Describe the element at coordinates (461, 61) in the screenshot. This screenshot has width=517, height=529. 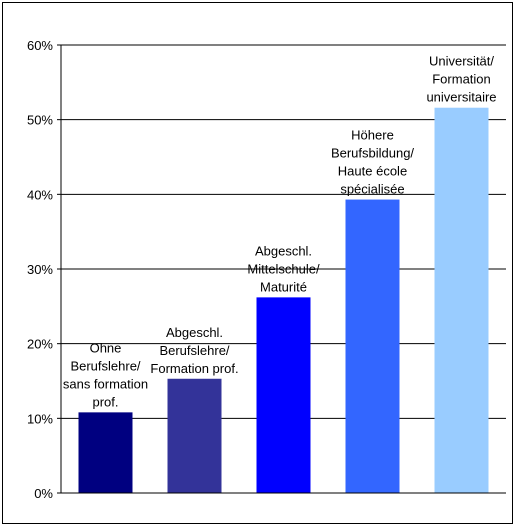
I see `bar-label-line: Universität/` at that location.